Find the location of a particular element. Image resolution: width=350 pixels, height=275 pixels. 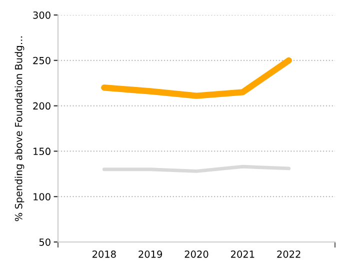

x-tick-label: 2018 is located at coordinates (104, 254).